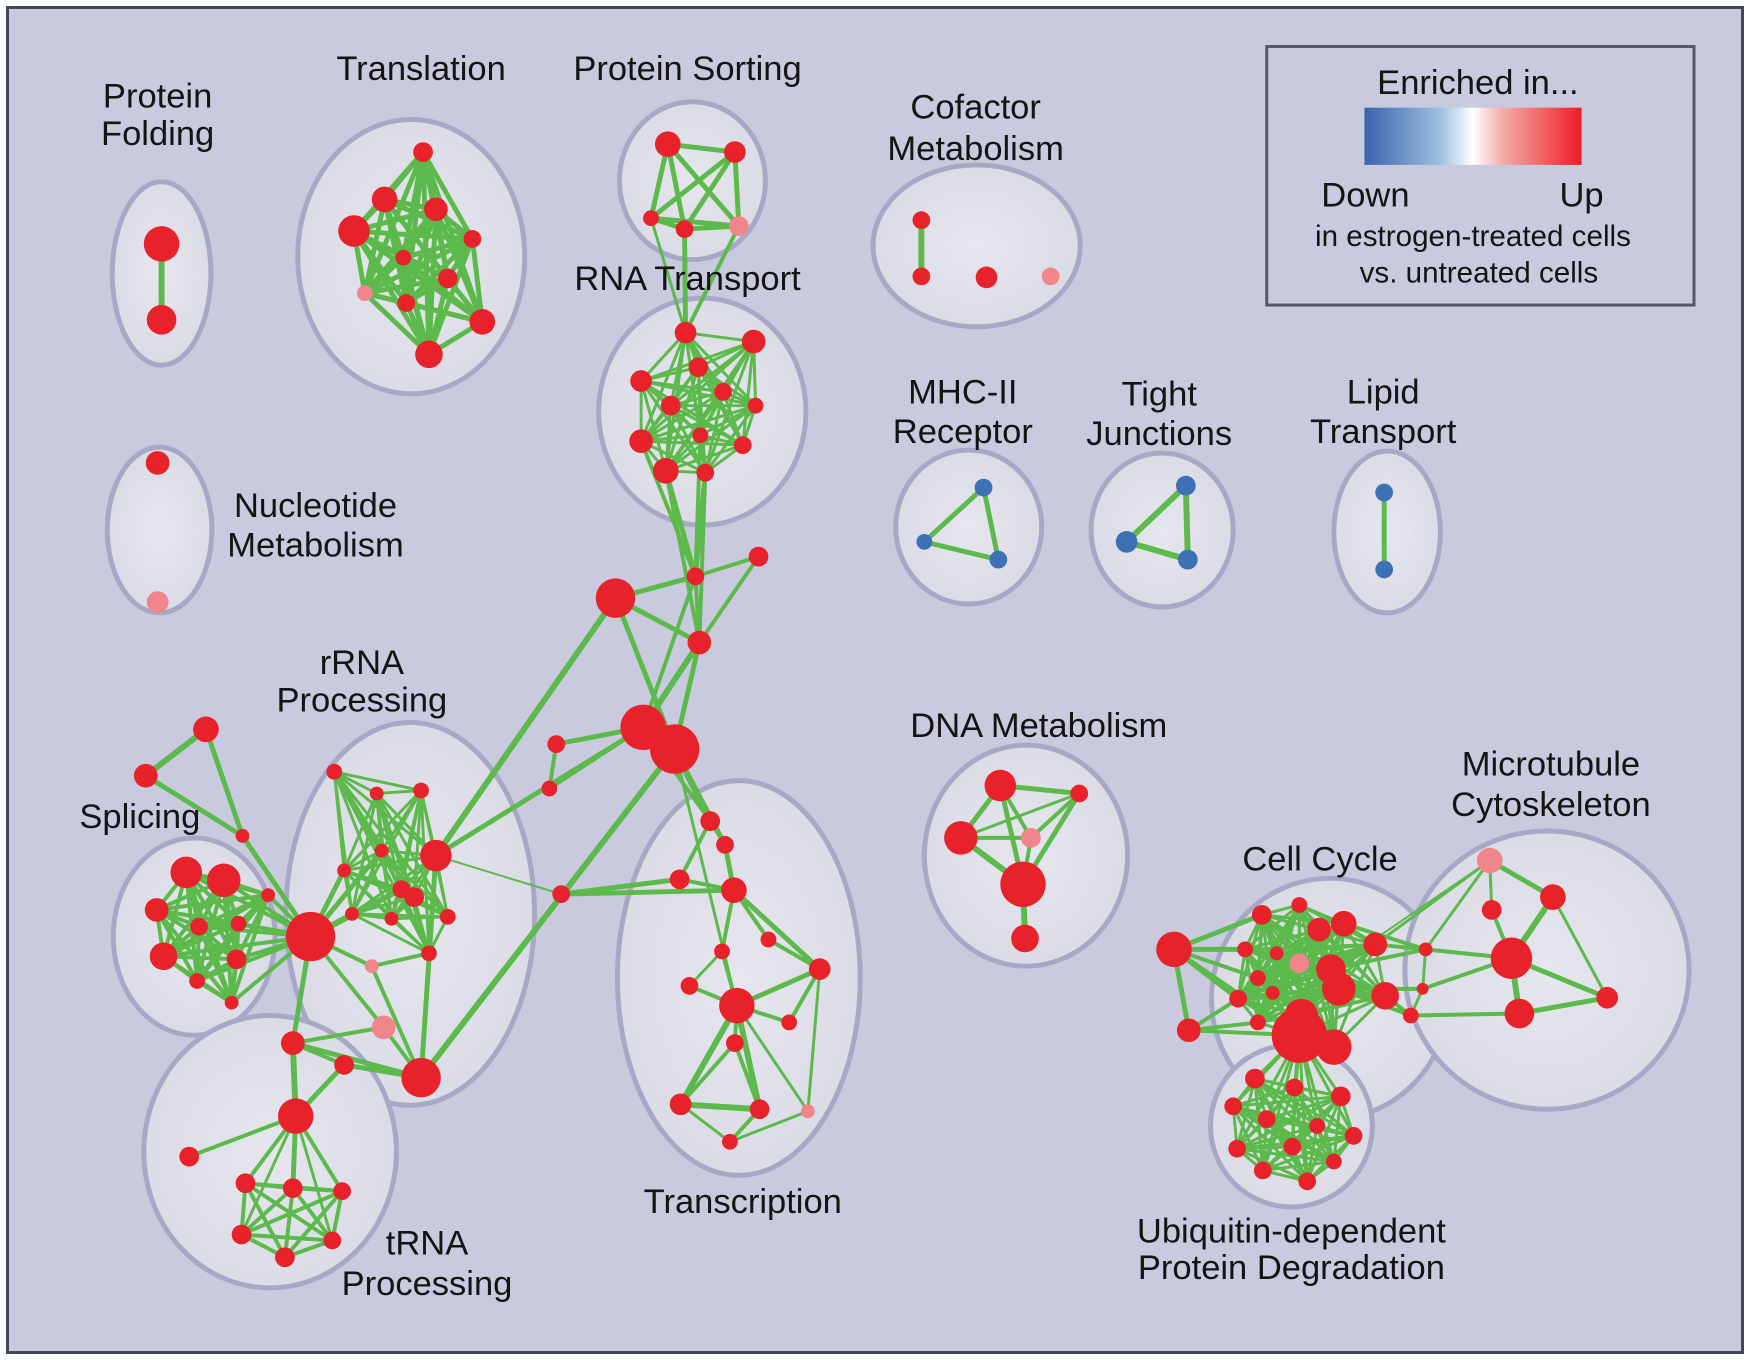  What do you see at coordinates (1319, 859) in the screenshot?
I see `cluster-label-cell-cycle: Cell Cycle` at bounding box center [1319, 859].